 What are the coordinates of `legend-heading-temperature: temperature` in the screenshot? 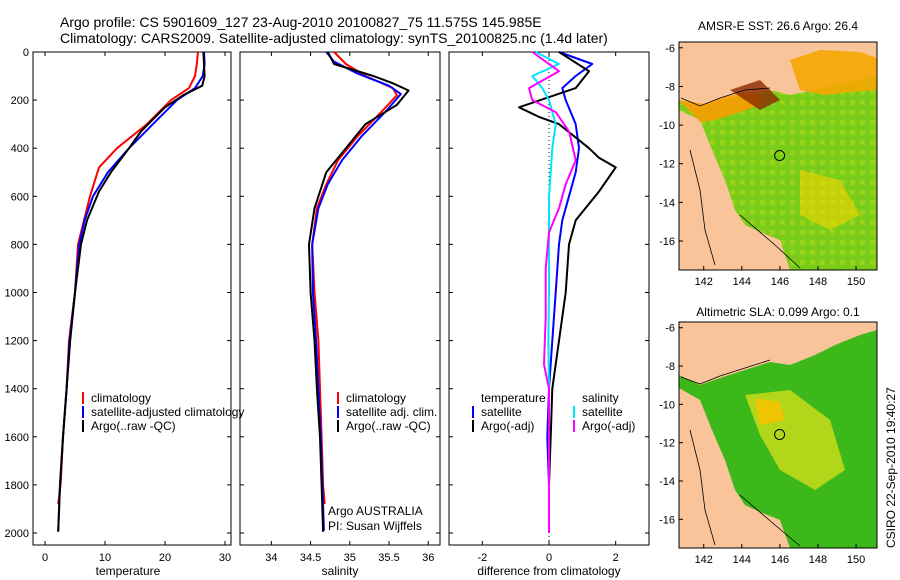 It's located at (513, 398).